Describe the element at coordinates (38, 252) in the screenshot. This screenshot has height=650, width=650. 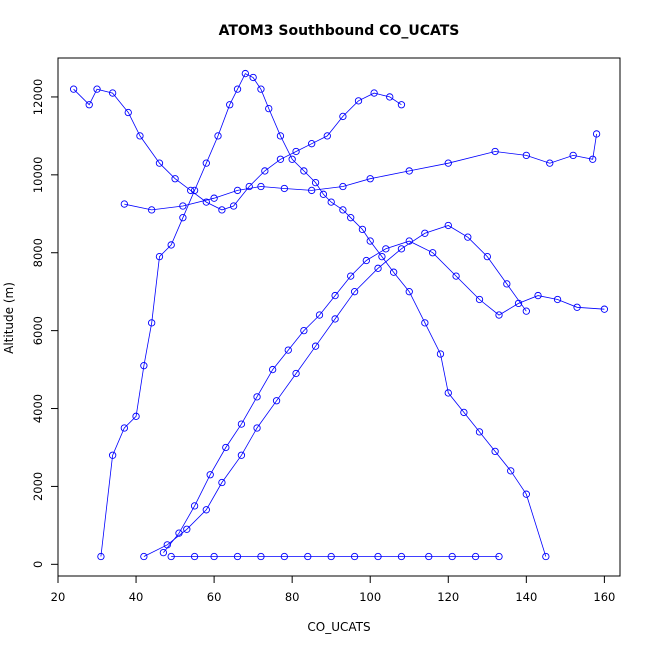
I see `y-tick-label: 8000` at that location.